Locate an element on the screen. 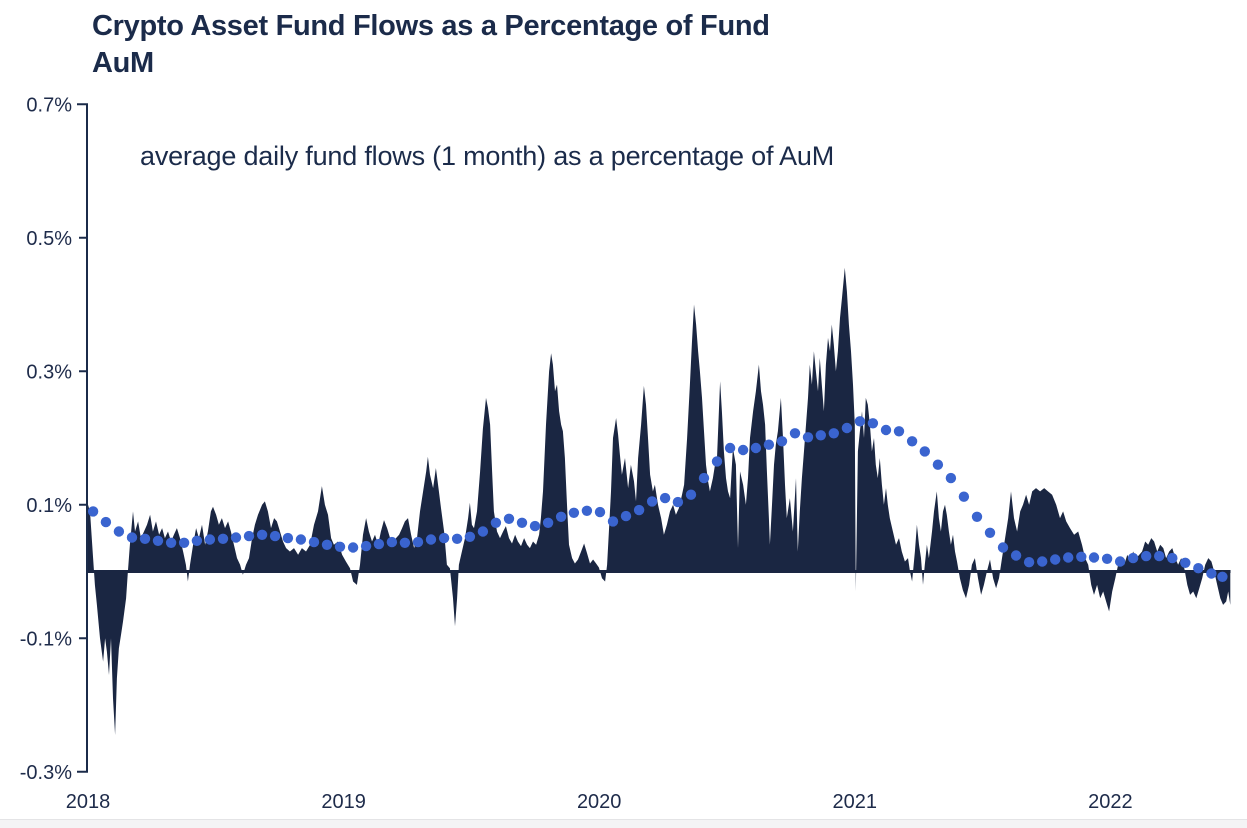 The height and width of the screenshot is (828, 1247). x-tick-label: 2022 is located at coordinates (1110, 802).